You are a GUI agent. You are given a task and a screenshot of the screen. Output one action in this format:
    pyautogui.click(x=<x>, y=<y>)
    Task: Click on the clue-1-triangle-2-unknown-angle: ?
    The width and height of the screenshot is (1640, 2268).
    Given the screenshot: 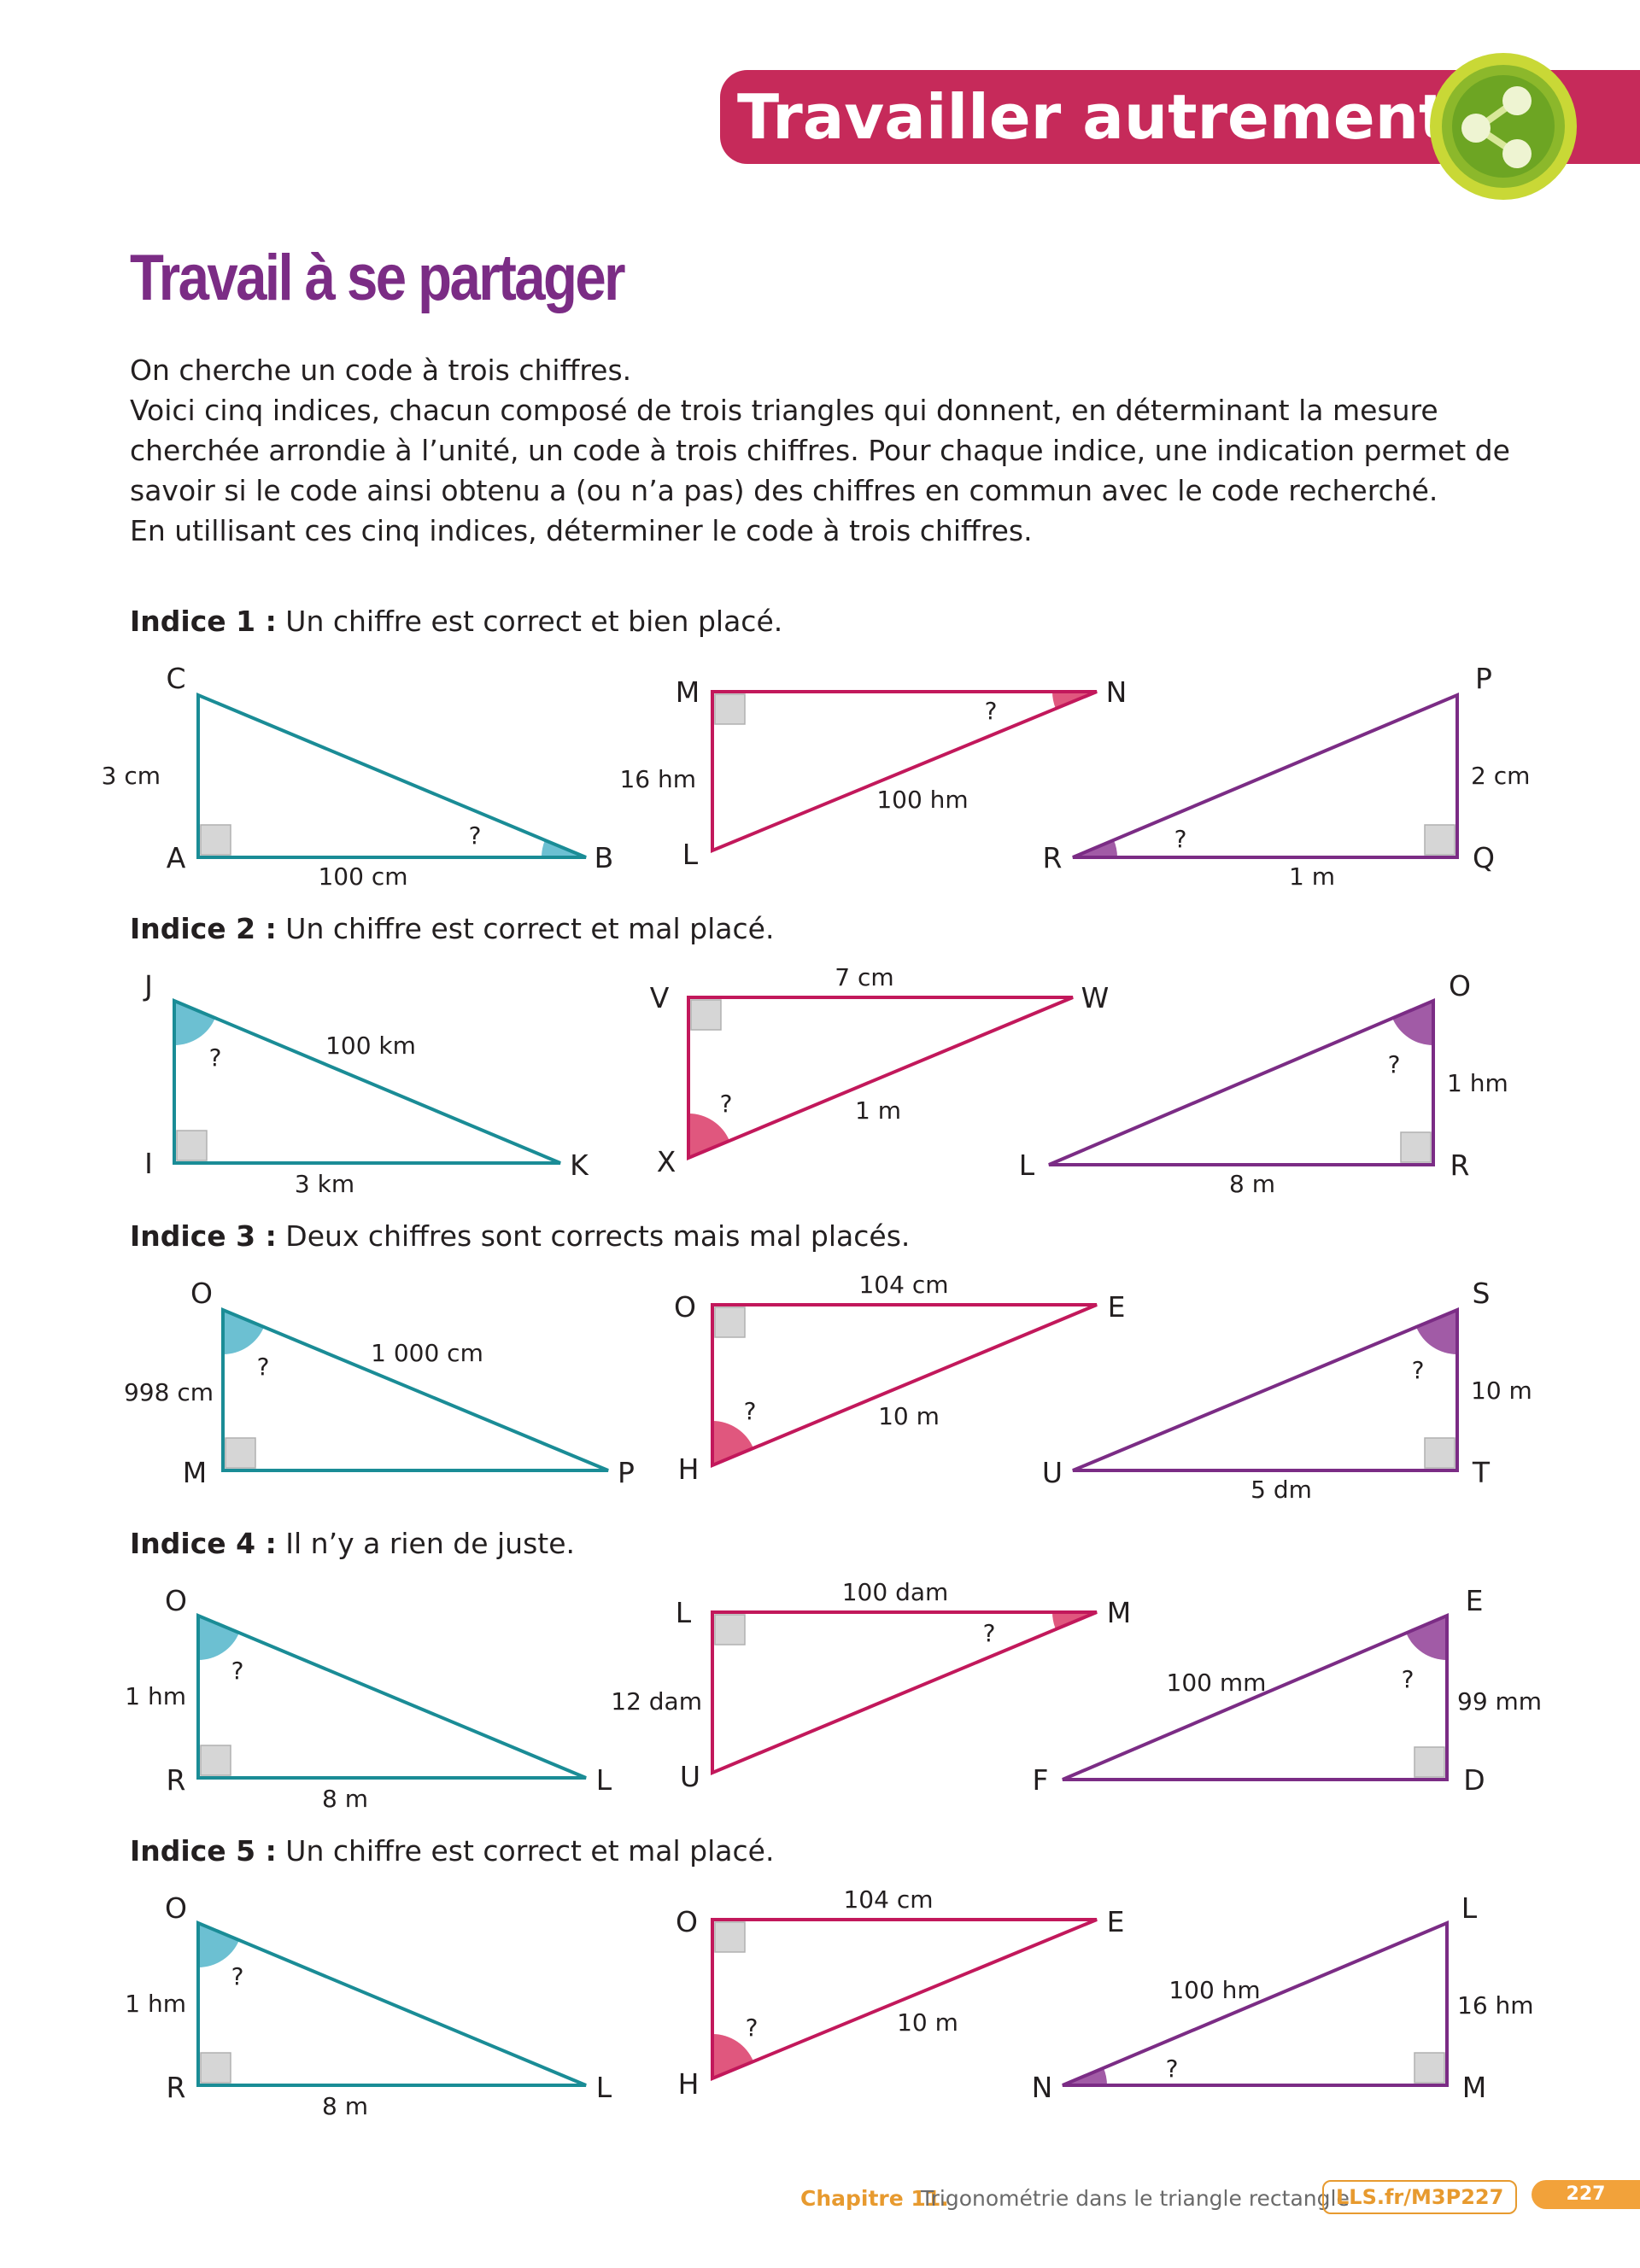 What is the action you would take?
    pyautogui.click(x=991, y=711)
    